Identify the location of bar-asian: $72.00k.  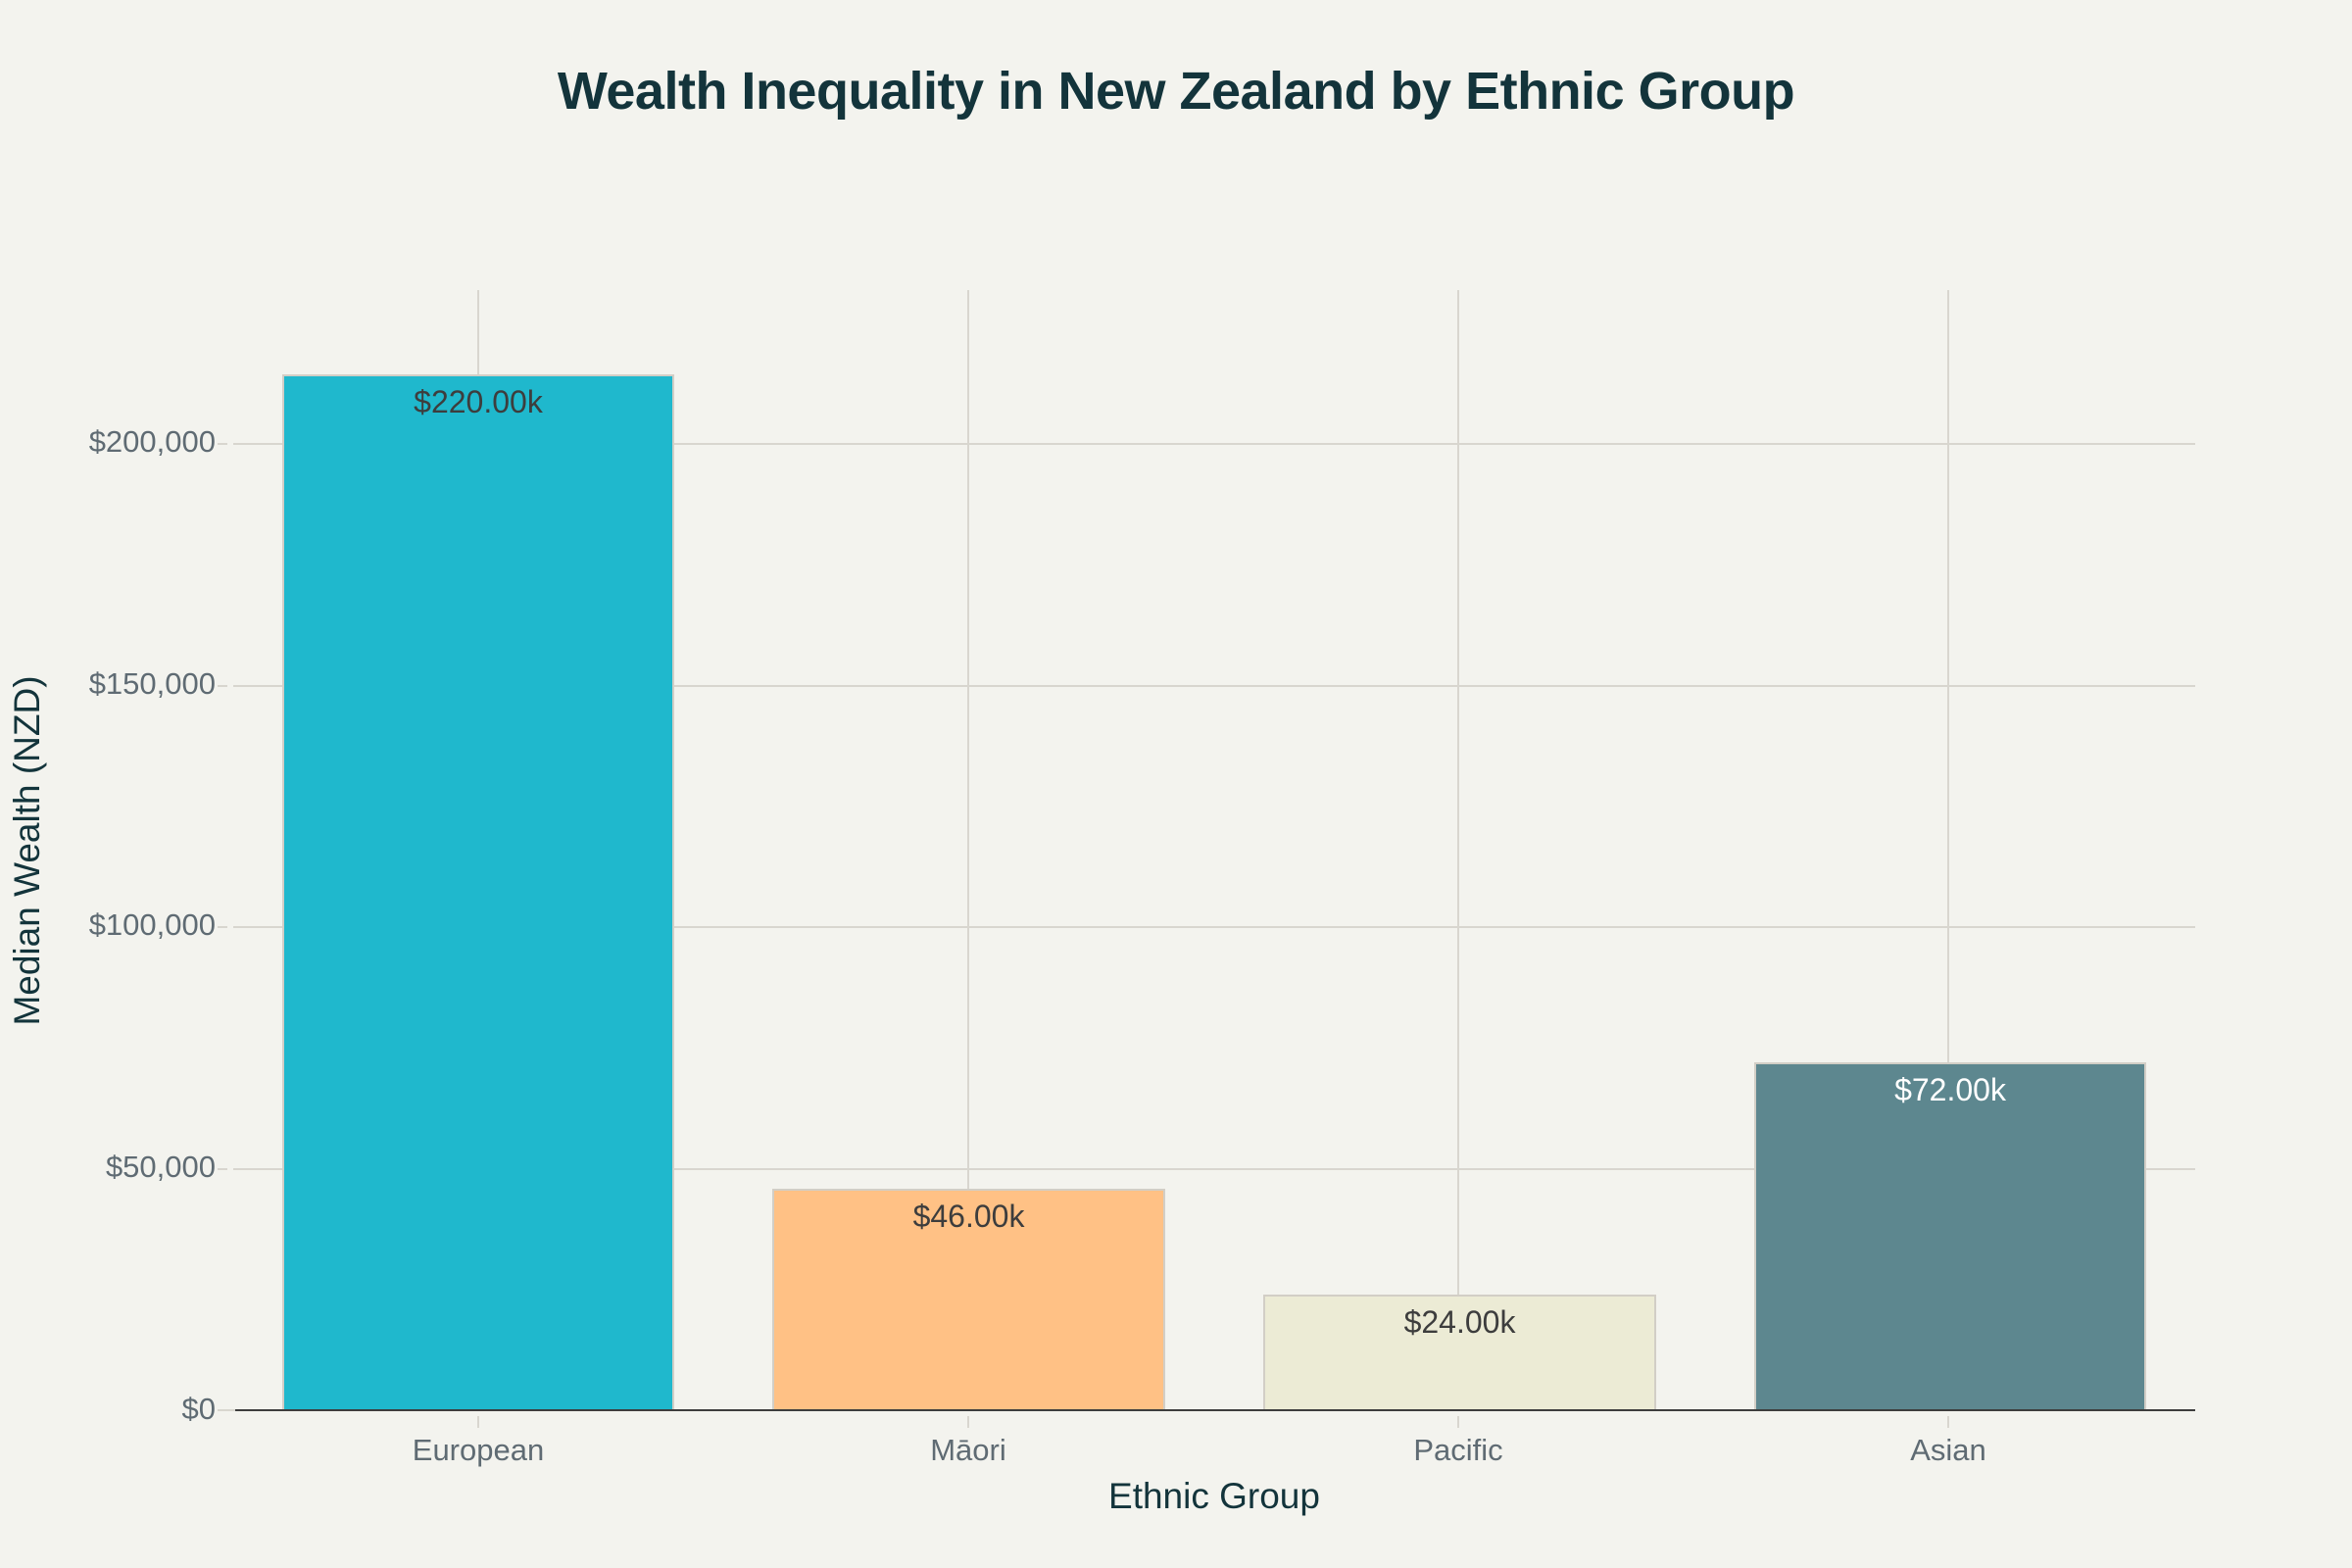
(1950, 1236).